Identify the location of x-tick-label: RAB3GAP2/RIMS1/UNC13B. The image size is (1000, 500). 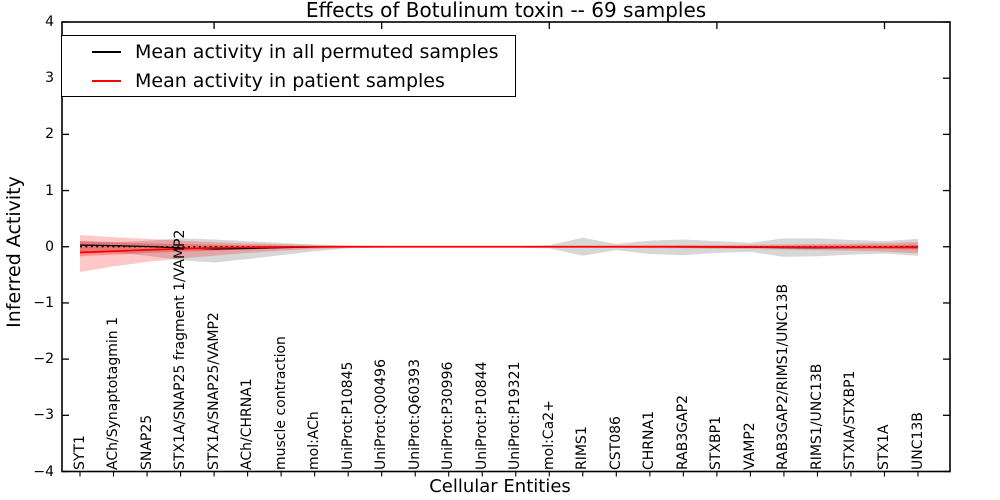
(783, 376).